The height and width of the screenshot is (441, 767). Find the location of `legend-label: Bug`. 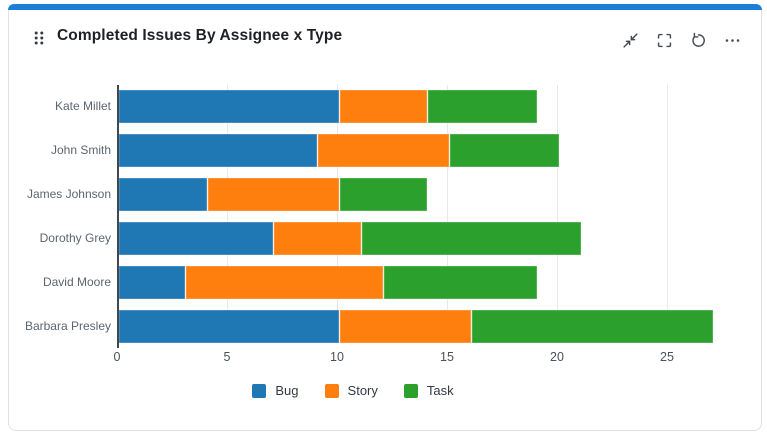

legend-label: Bug is located at coordinates (287, 390).